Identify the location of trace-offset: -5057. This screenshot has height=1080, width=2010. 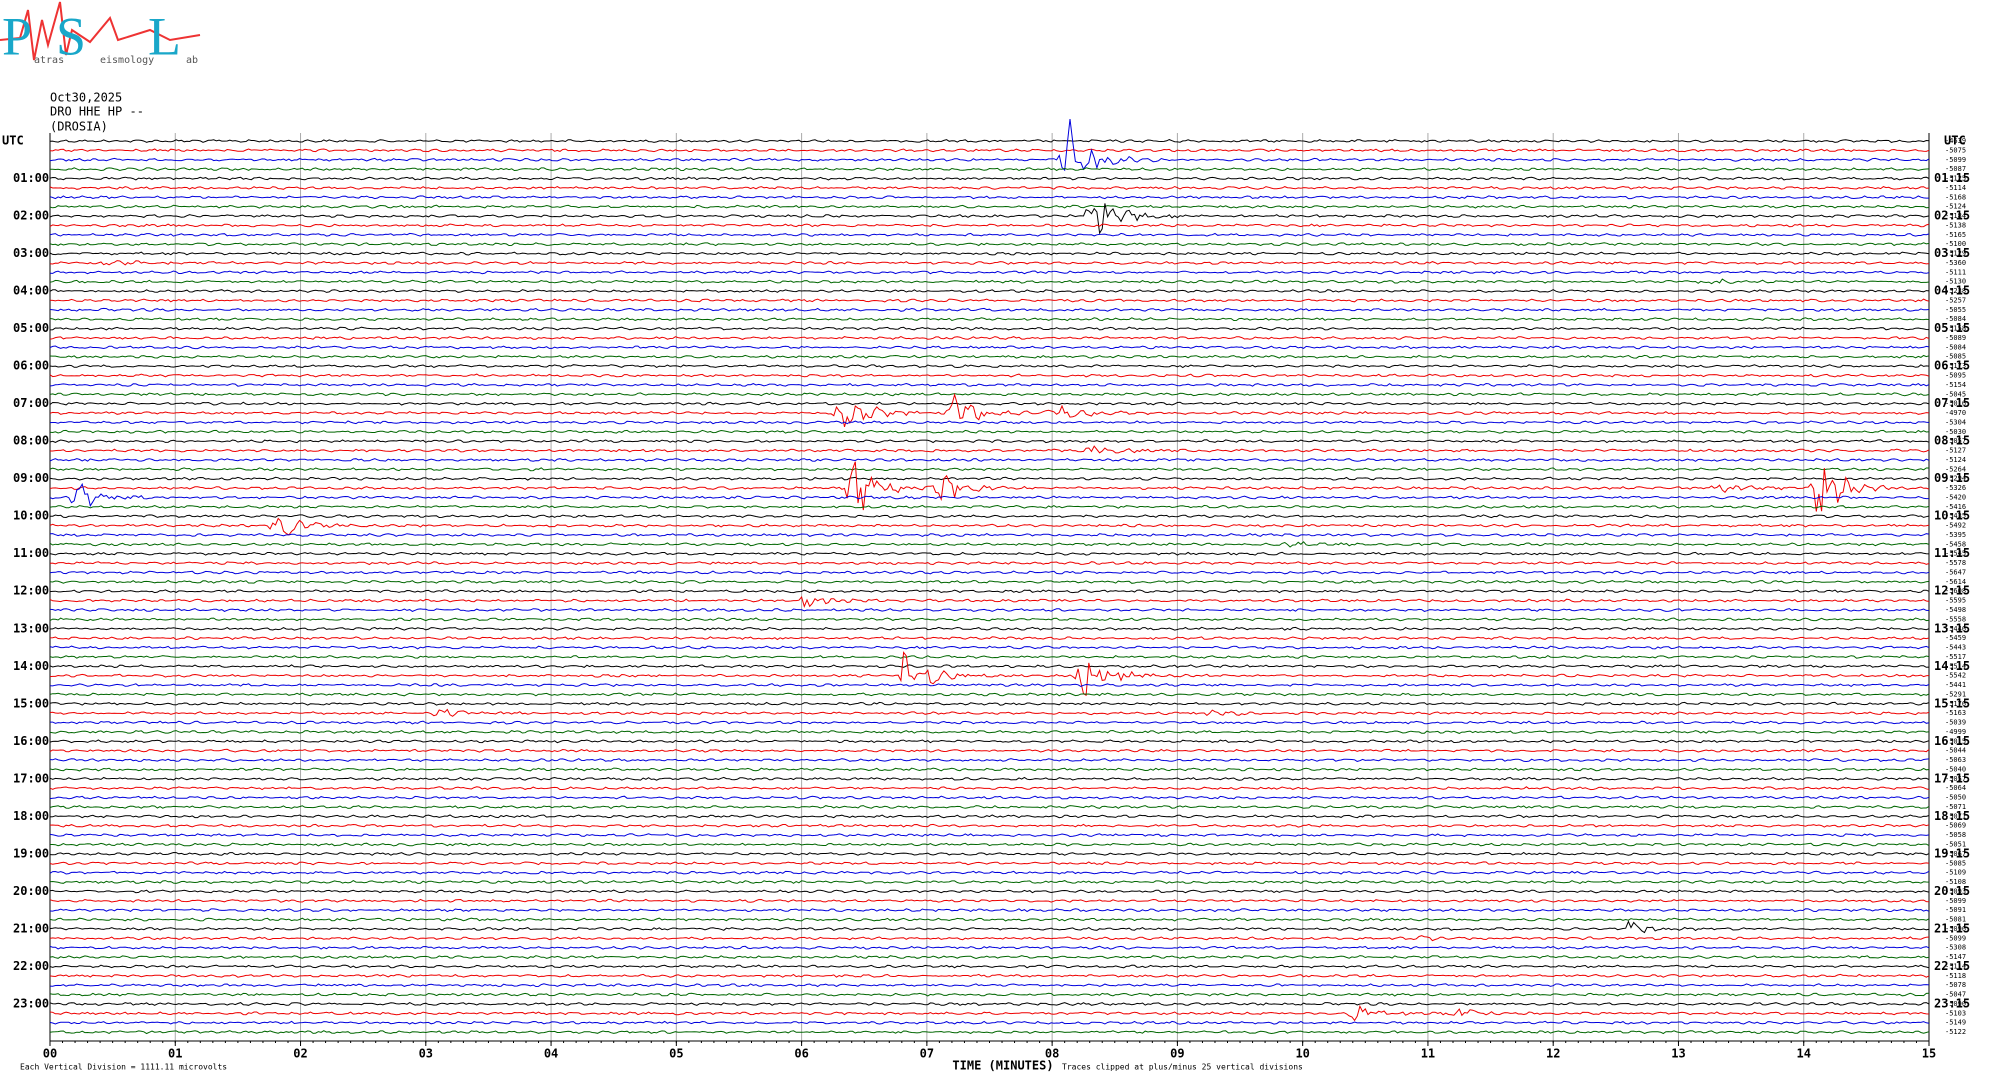
(1955, 441).